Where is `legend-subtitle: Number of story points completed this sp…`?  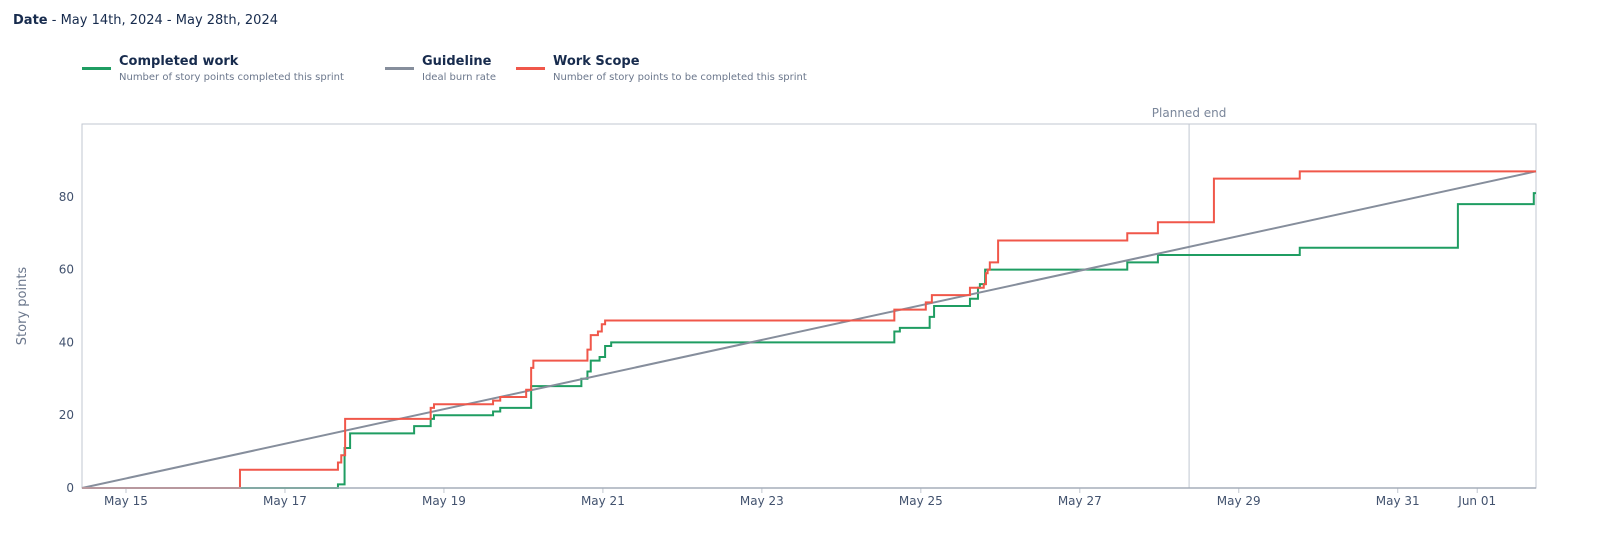 legend-subtitle: Number of story points completed this sp… is located at coordinates (231, 77).